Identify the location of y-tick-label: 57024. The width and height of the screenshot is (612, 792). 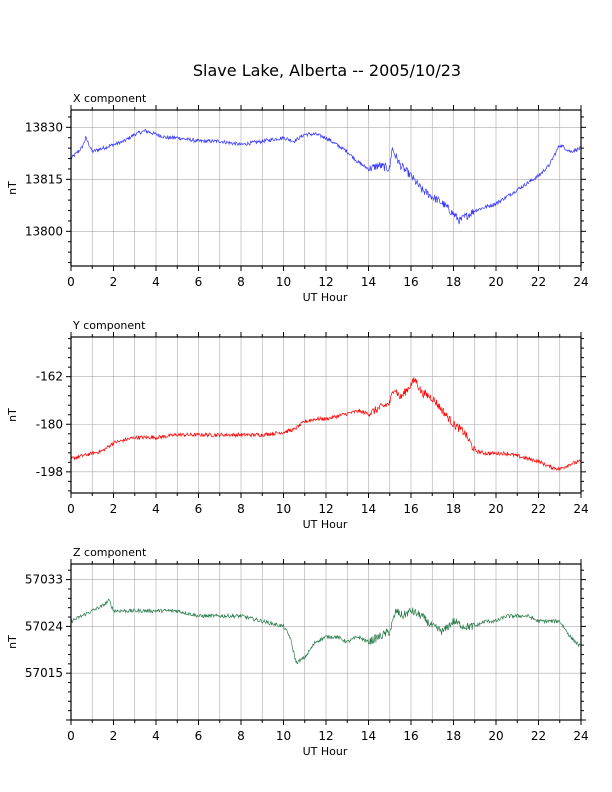
(44, 626).